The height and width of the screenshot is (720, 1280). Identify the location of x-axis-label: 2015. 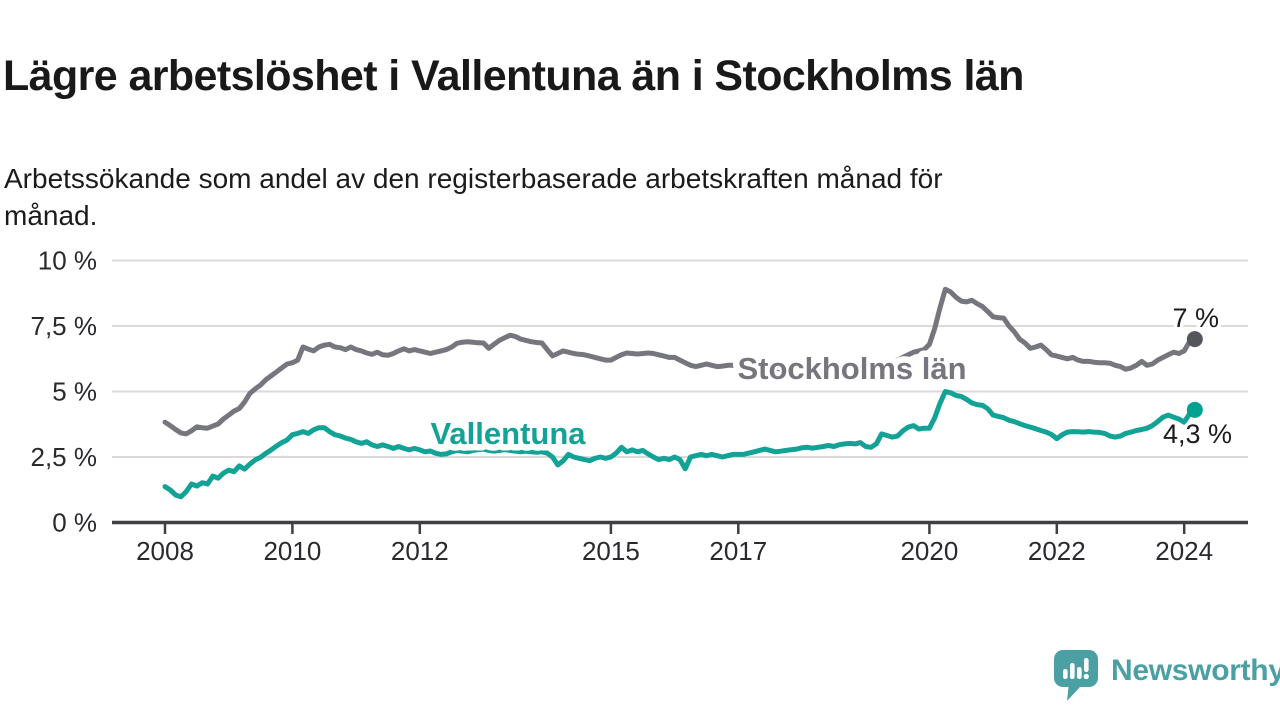
(611, 551).